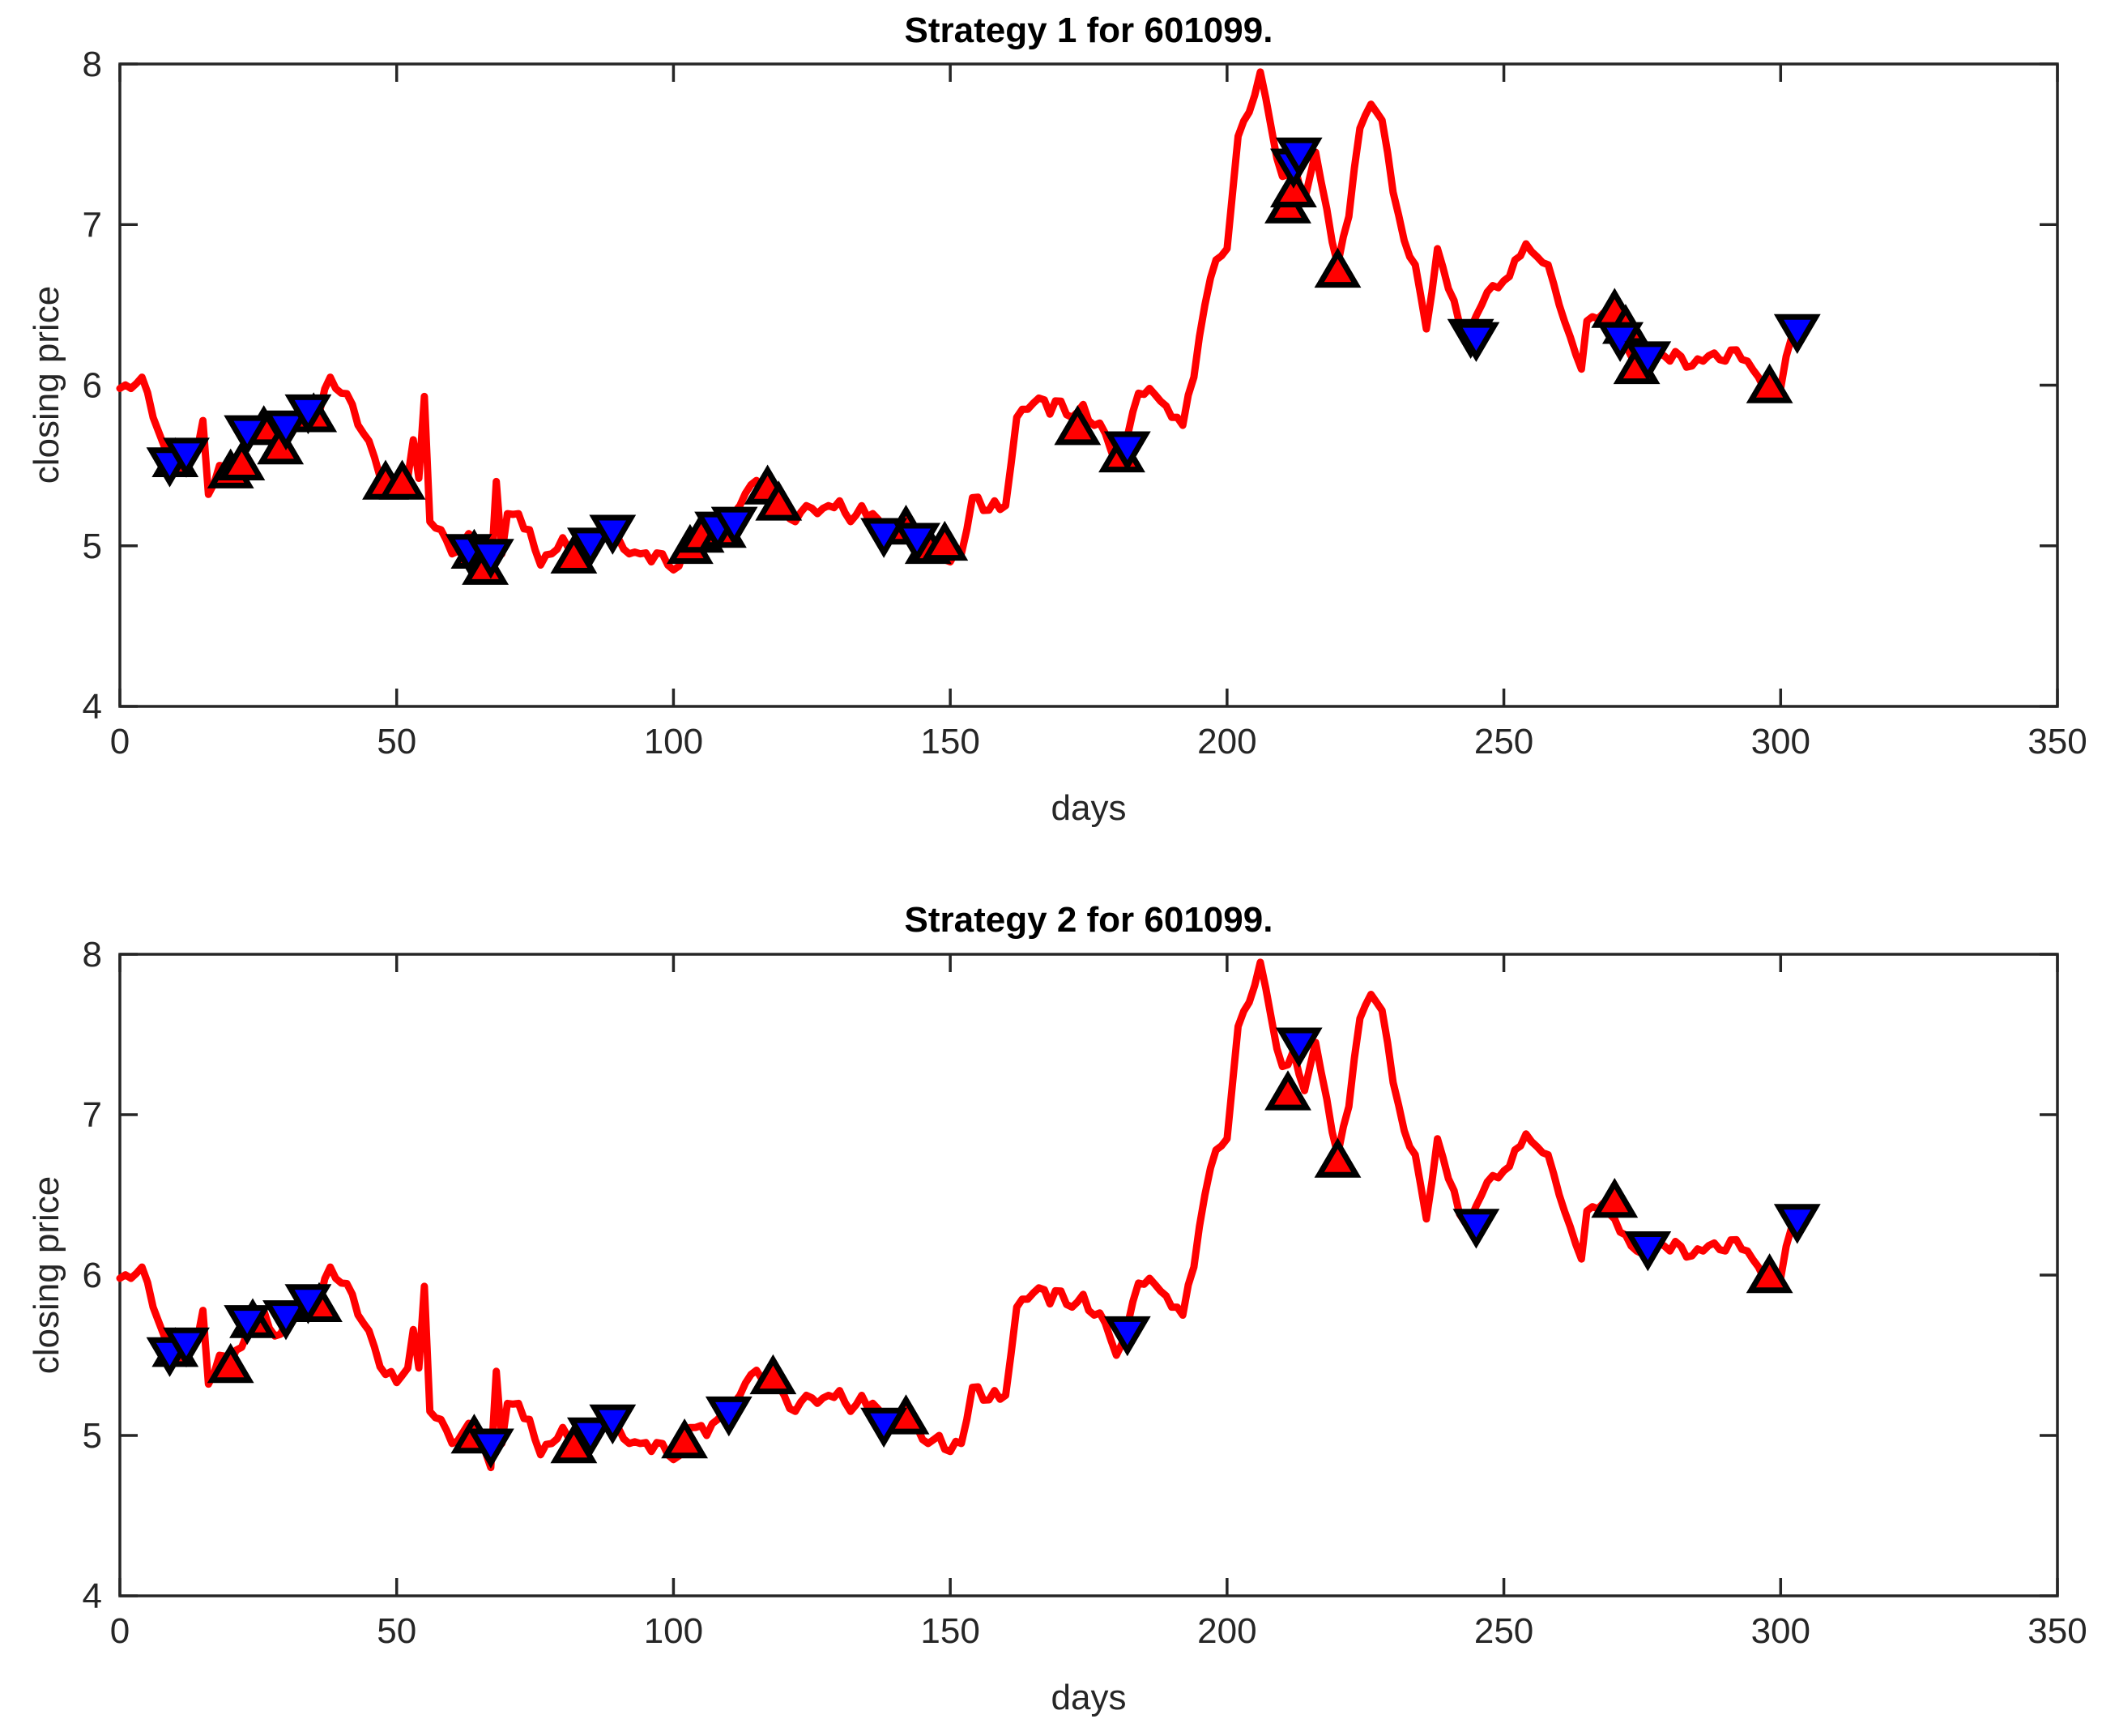  What do you see at coordinates (1089, 920) in the screenshot?
I see `chart-title: Strategy 2 for 601099.` at bounding box center [1089, 920].